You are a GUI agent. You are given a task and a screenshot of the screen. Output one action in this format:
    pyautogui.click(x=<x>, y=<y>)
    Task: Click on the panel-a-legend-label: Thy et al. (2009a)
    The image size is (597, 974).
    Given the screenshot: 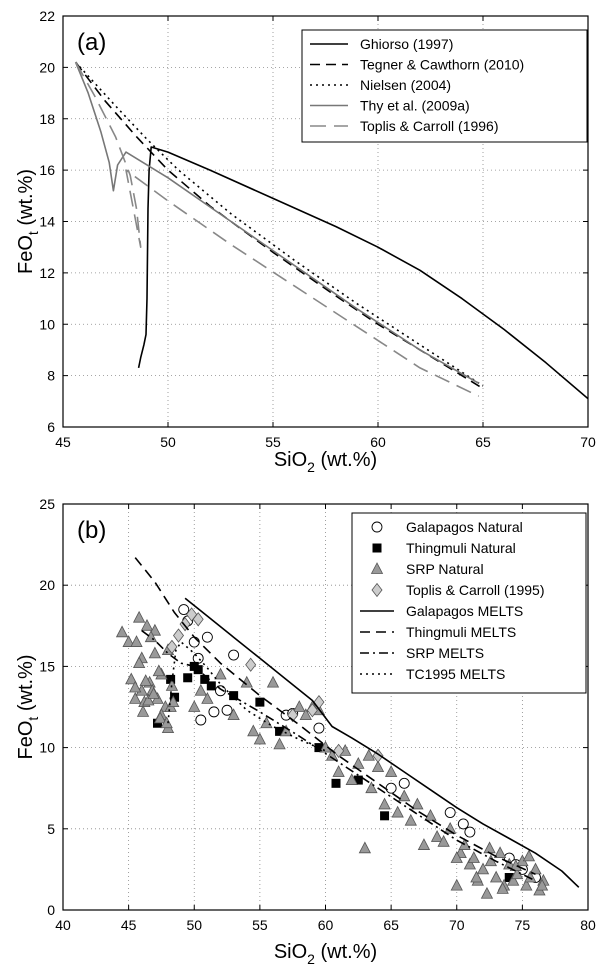 What is the action you would take?
    pyautogui.click(x=415, y=106)
    